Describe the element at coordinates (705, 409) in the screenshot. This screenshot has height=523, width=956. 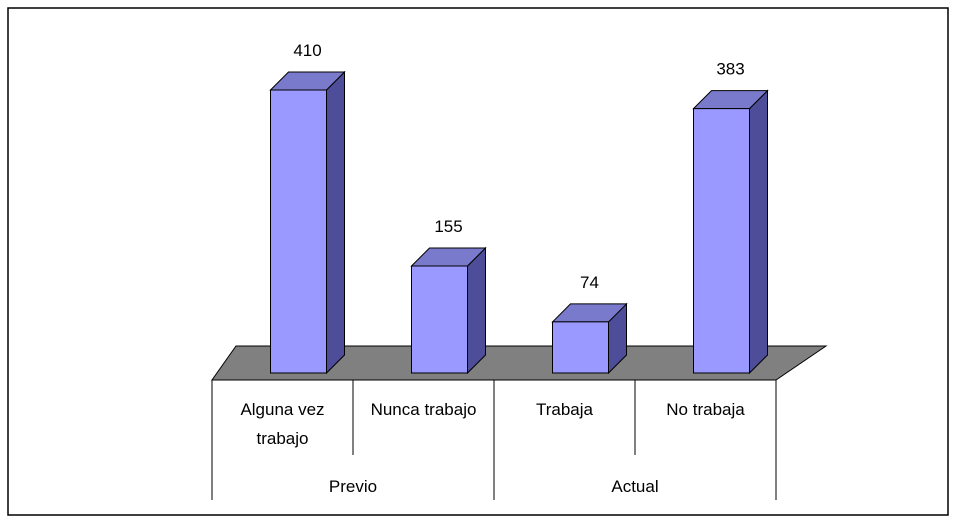
I see `x-tick-label: No trabaja` at that location.